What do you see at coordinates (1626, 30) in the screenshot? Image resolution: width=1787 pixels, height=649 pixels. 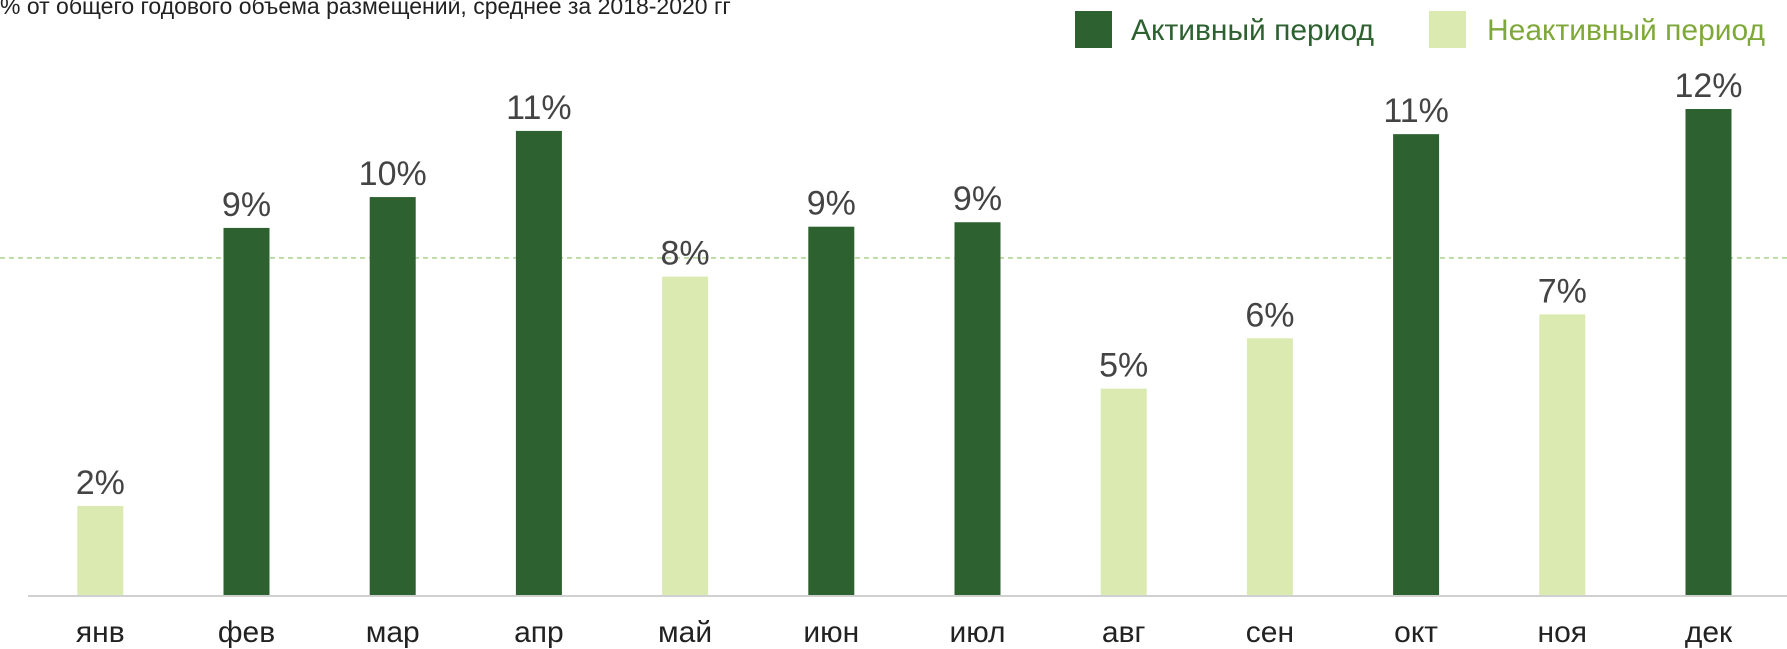 I see `legend-label: Неактивный период` at bounding box center [1626, 30].